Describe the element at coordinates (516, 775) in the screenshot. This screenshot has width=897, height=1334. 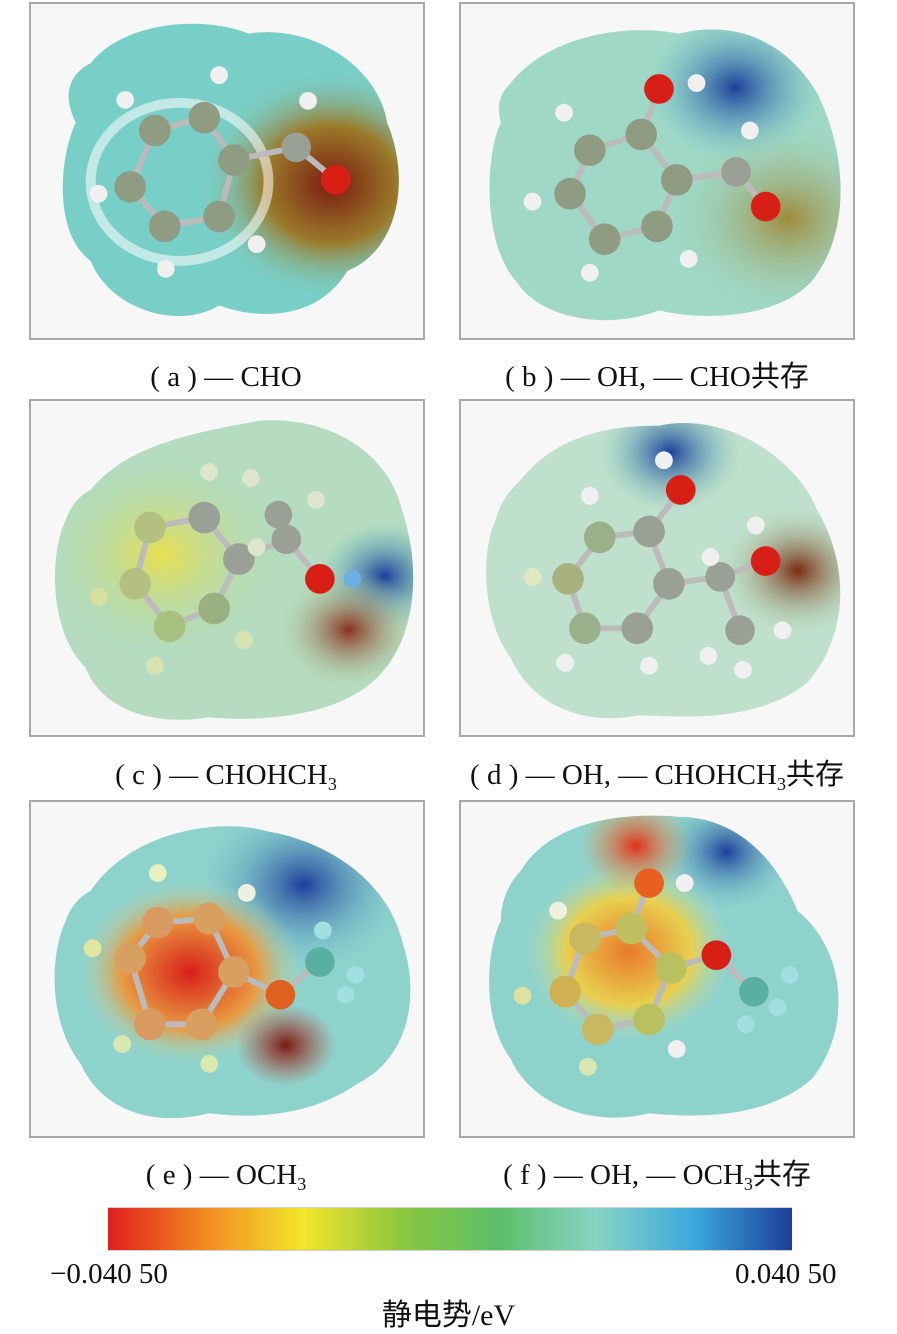
I see `caption-d-prefix: ( d ) —` at that location.